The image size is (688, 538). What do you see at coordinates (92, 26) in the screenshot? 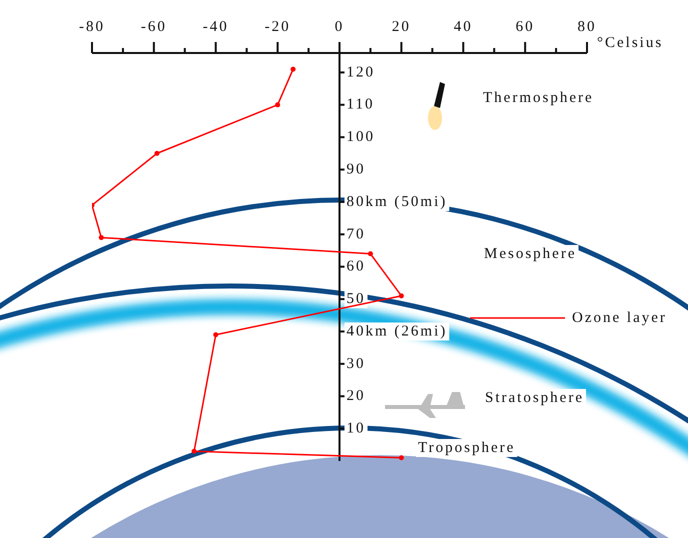
I see `x-tick-label: -80` at bounding box center [92, 26].